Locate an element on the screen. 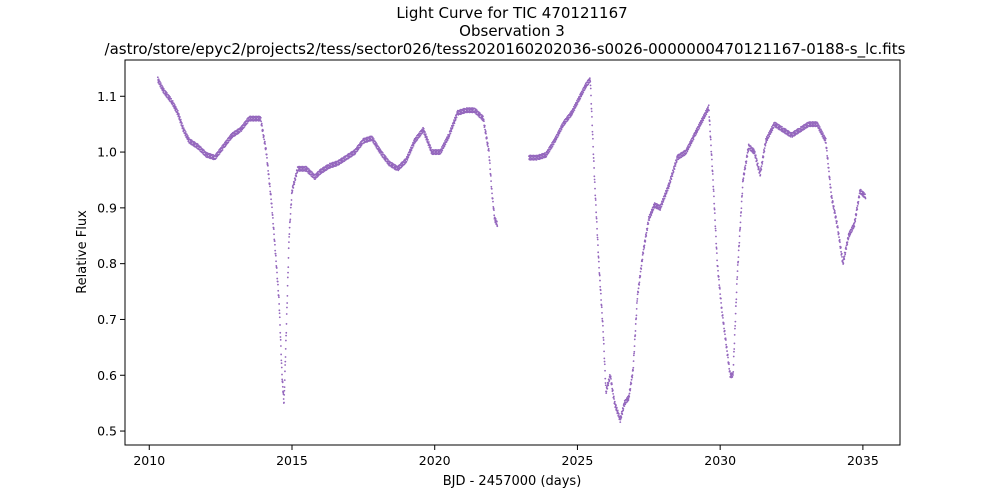 The width and height of the screenshot is (1000, 500). x-axis-ticks: 2010 2015 2020 2025 2030 2035 is located at coordinates (506, 456).